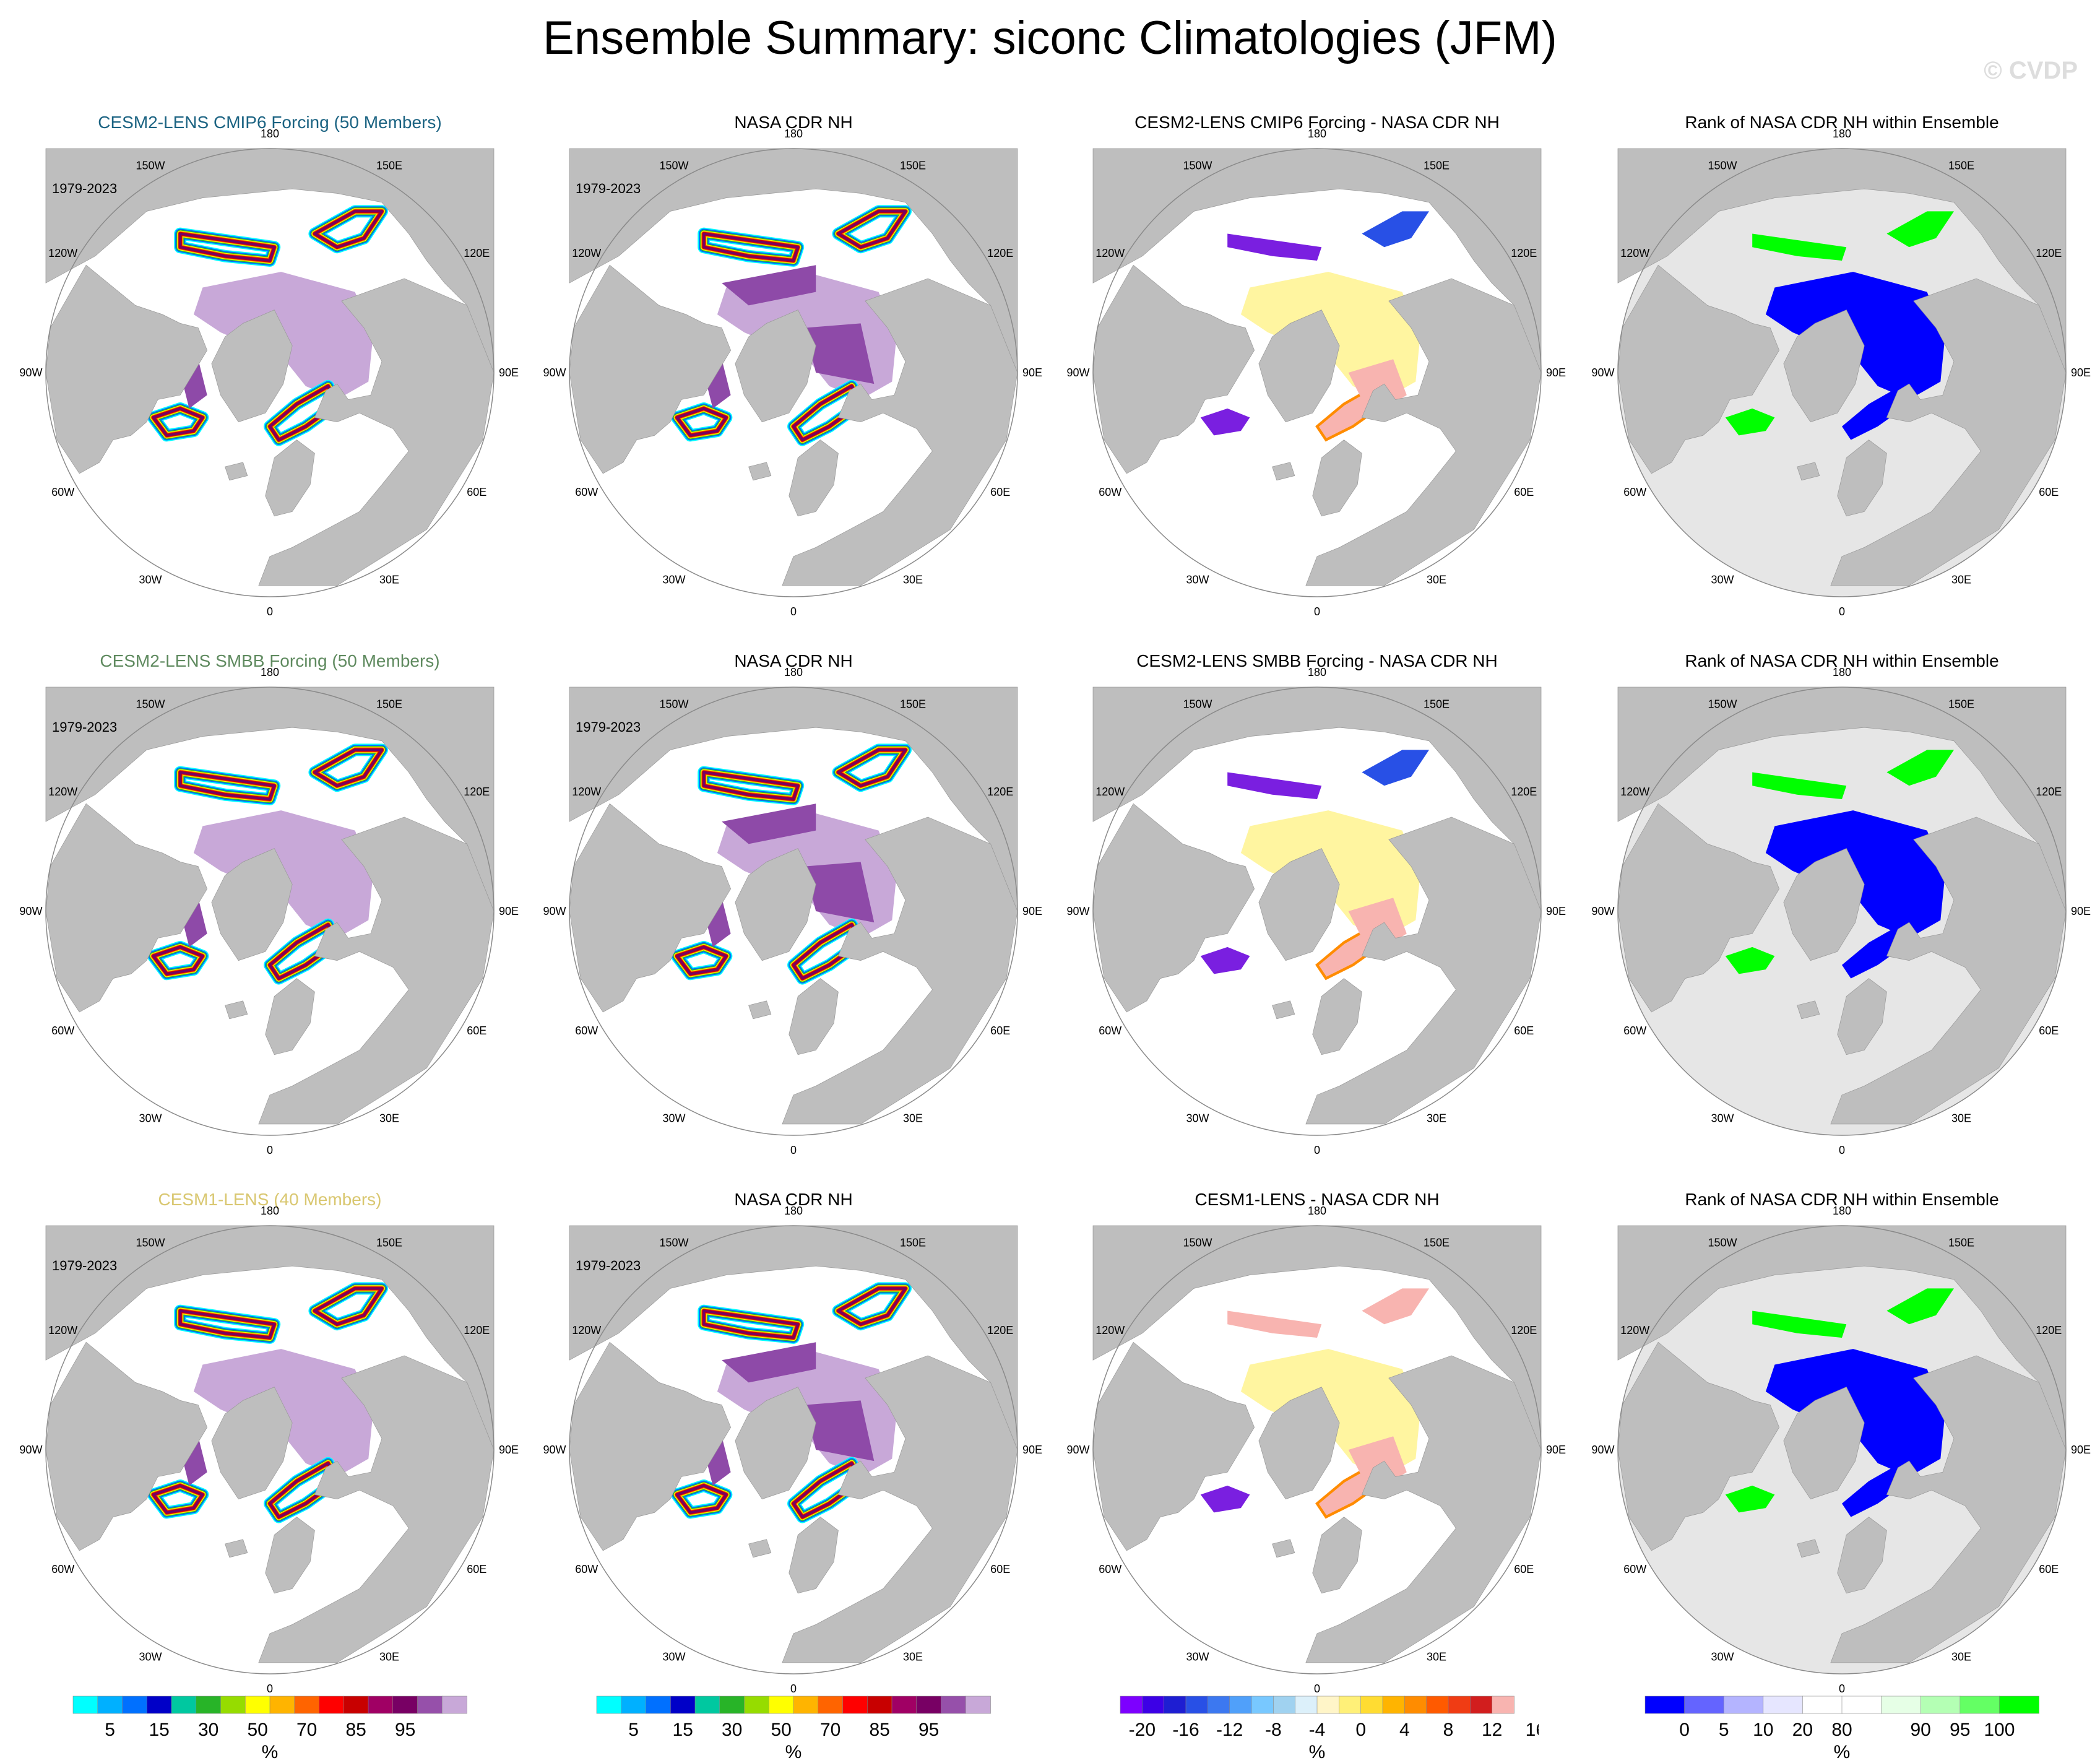 This screenshot has width=2100, height=1763. Describe the element at coordinates (159, 1730) in the screenshot. I see `colorbar-tick-label: 15` at that location.